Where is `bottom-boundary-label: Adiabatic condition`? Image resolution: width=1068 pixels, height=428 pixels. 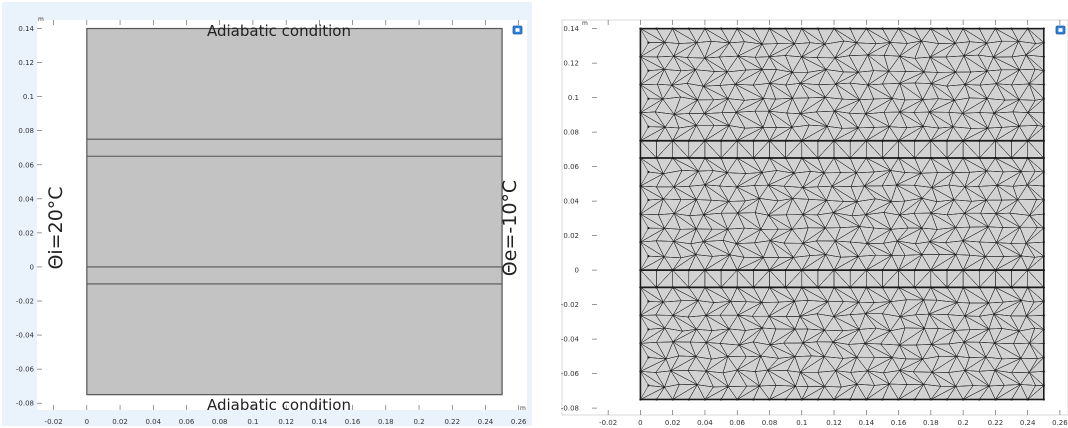
bottom-boundary-label: Adiabatic condition is located at coordinates (279, 405).